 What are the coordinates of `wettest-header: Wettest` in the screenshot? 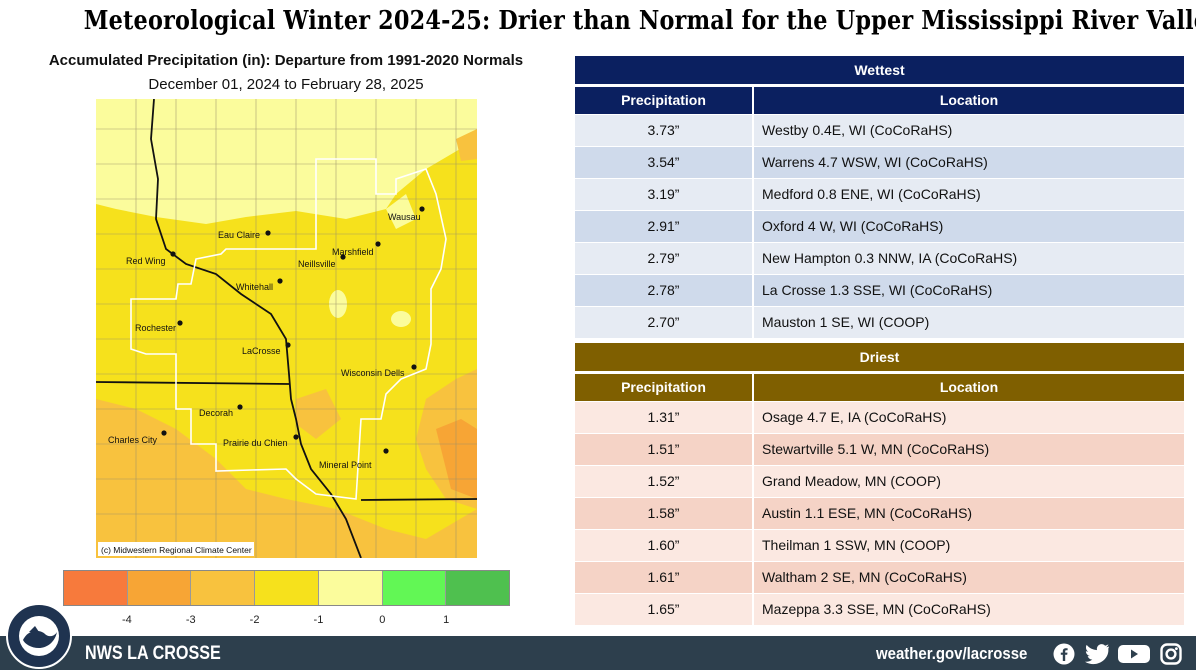 It's located at (879, 70).